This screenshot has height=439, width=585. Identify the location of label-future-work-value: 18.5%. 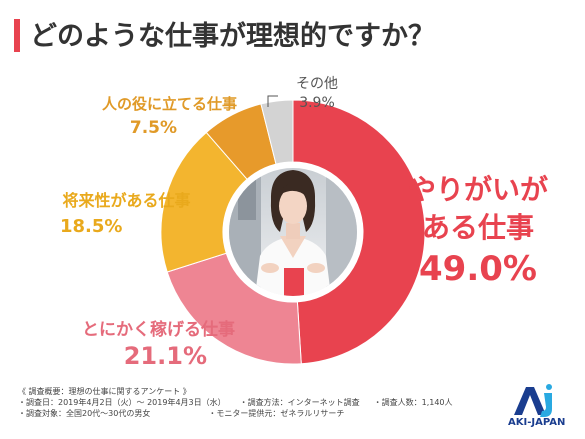
(91, 226).